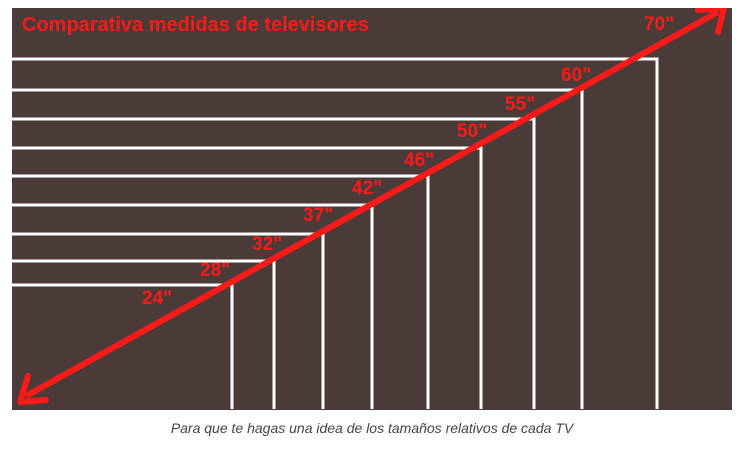 This screenshot has height=450, width=744. I want to click on size-label: 55", so click(520, 104).